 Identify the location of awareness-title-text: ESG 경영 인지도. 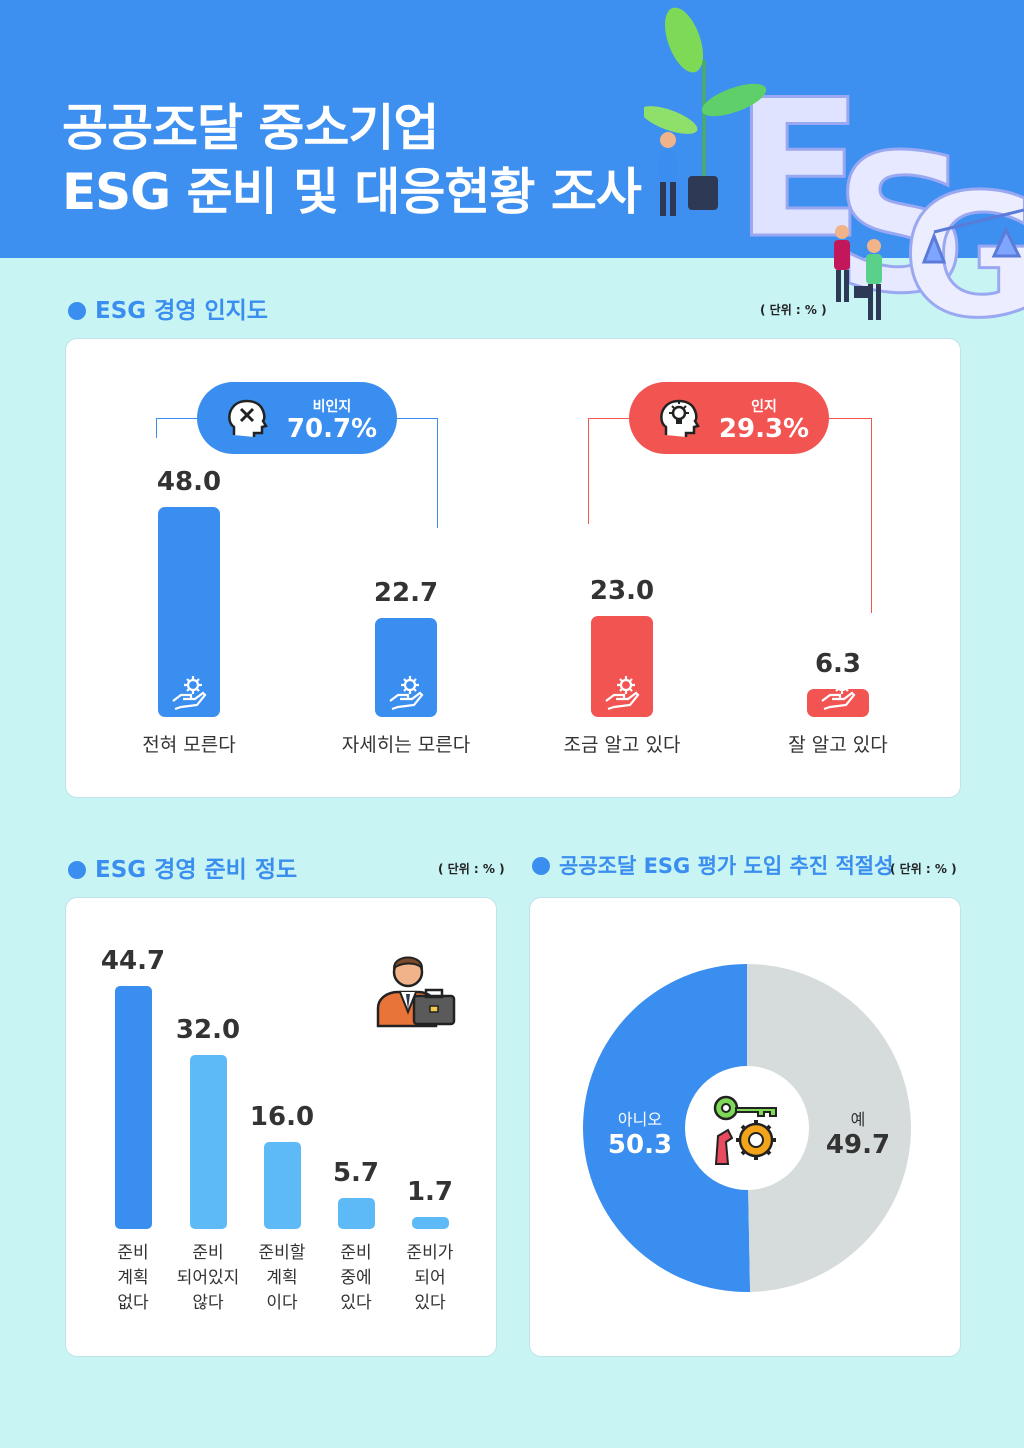
(181, 311).